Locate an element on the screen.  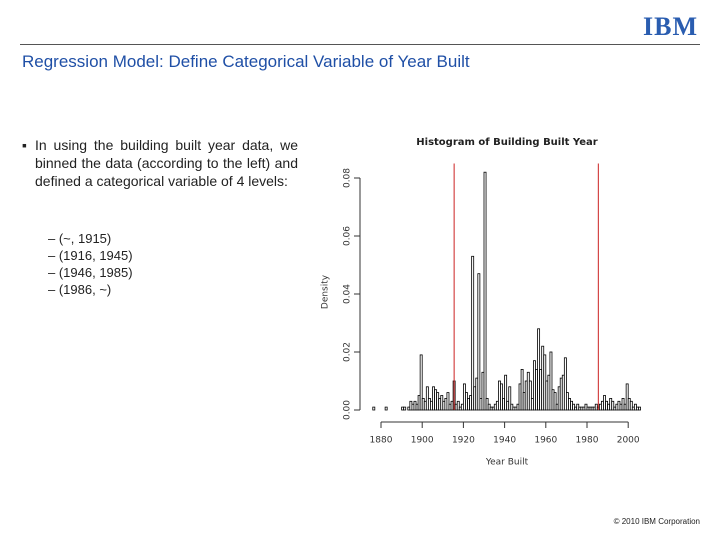
y-tick-label: 0.08 is located at coordinates (348, 178).